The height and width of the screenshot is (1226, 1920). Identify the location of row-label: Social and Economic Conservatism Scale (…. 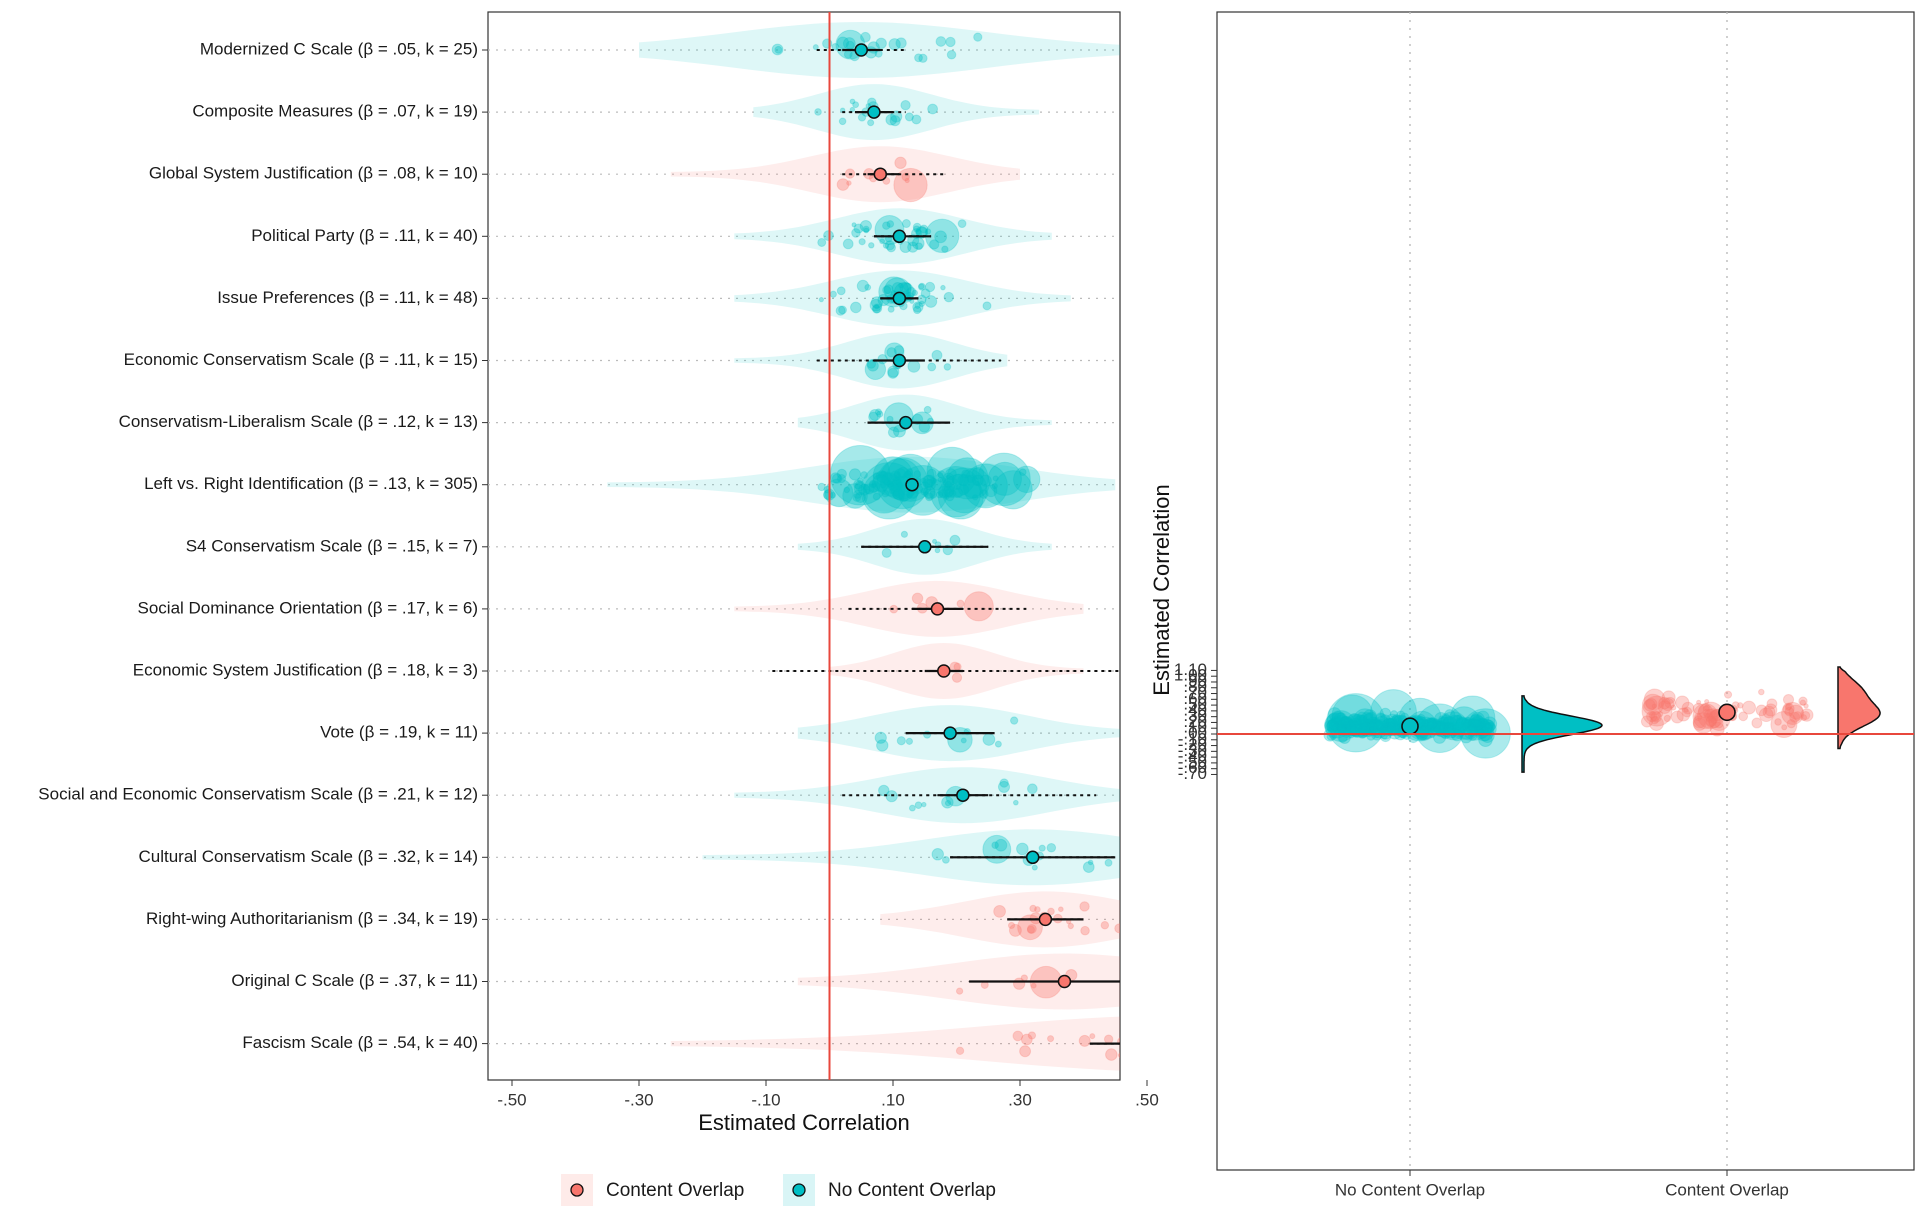
(258, 794).